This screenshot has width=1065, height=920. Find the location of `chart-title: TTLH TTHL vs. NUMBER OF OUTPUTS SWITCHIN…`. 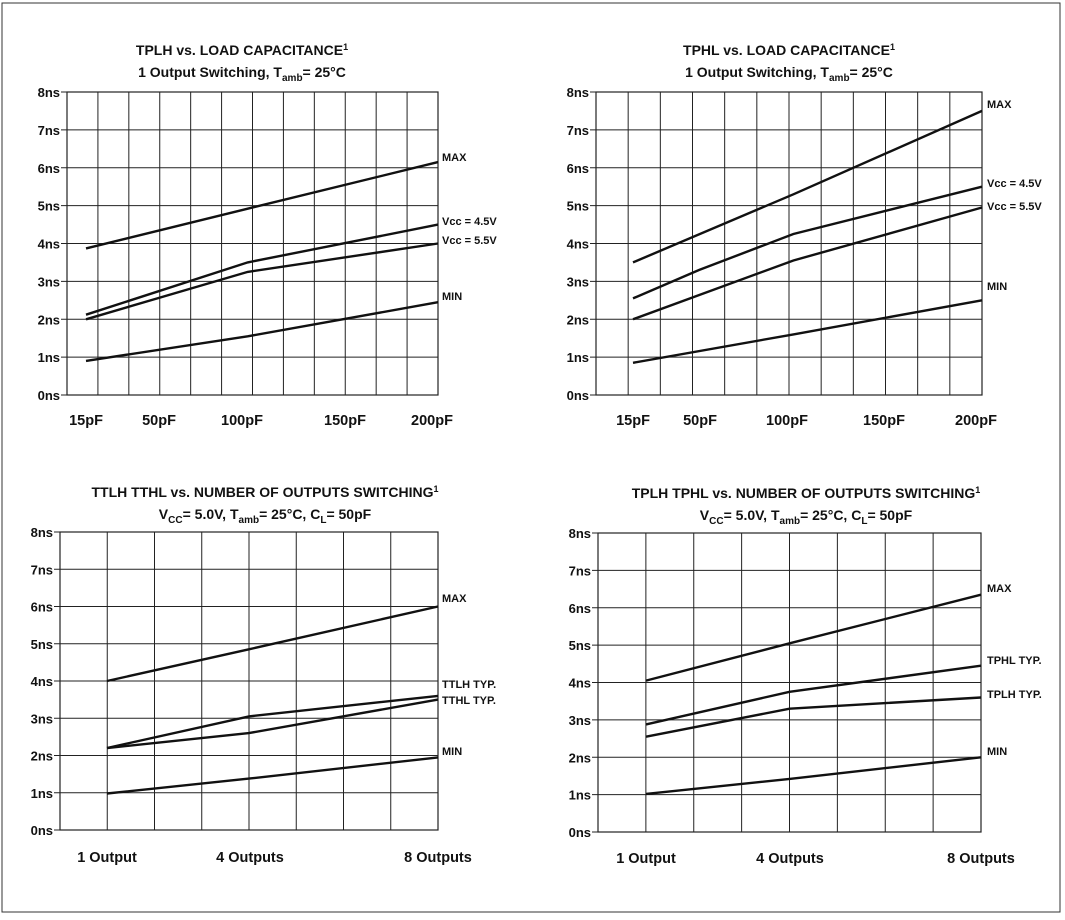

chart-title: TTLH TTHL vs. NUMBER OF OUTPUTS SWITCHIN… is located at coordinates (265, 492).